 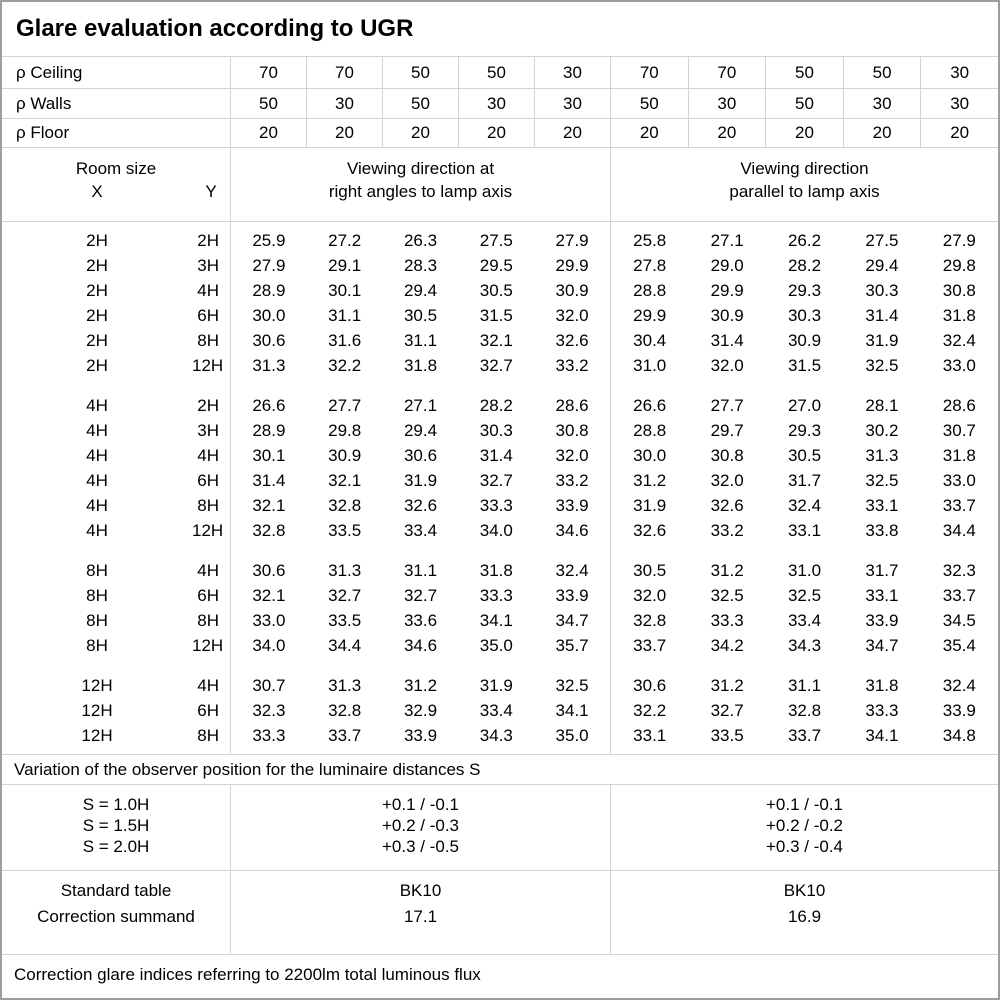 I want to click on ugr-value: 33.3, so click(x=882, y=710).